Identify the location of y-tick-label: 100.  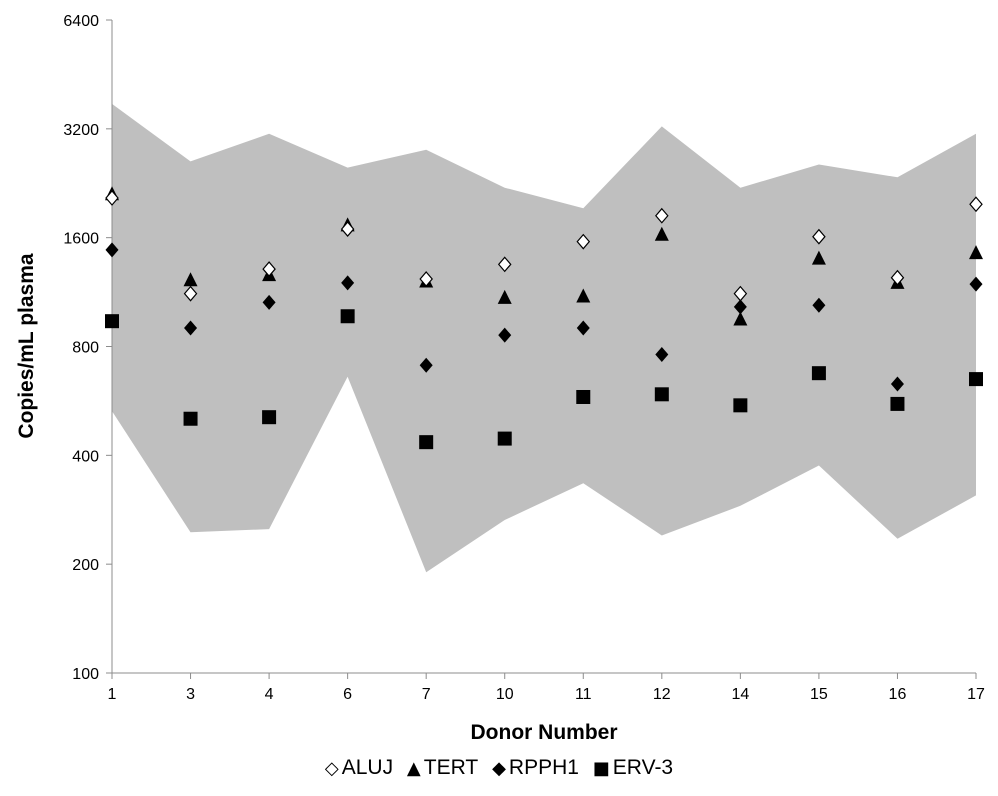
(85, 674).